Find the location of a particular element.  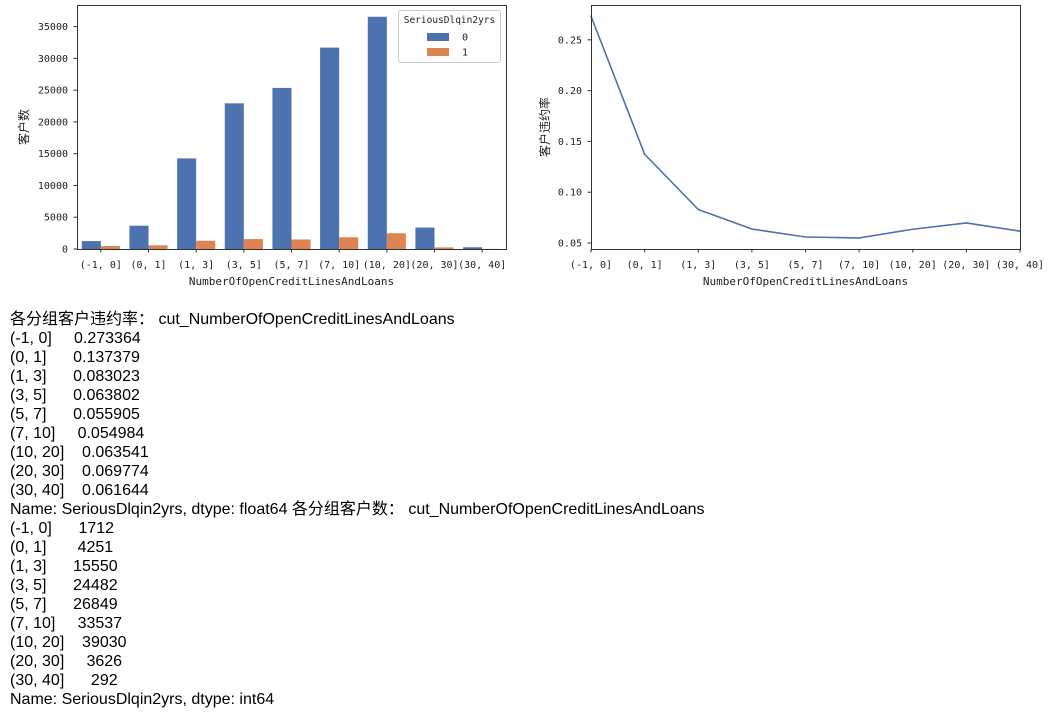

bar-ytick-label-6: 30000 is located at coordinates (53, 59).